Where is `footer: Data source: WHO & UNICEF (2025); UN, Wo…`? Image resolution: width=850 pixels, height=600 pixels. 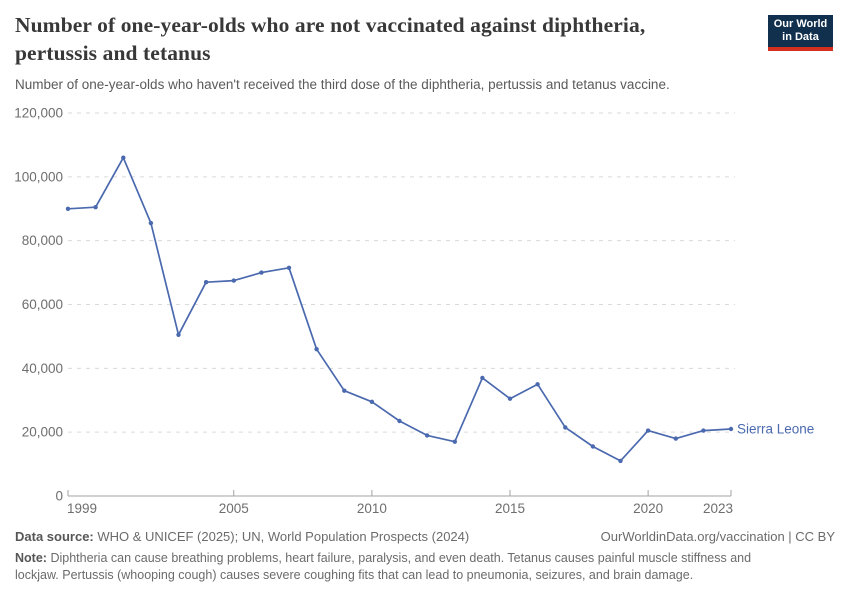 footer: Data source: WHO & UNICEF (2025); UN, Wo… is located at coordinates (425, 537).